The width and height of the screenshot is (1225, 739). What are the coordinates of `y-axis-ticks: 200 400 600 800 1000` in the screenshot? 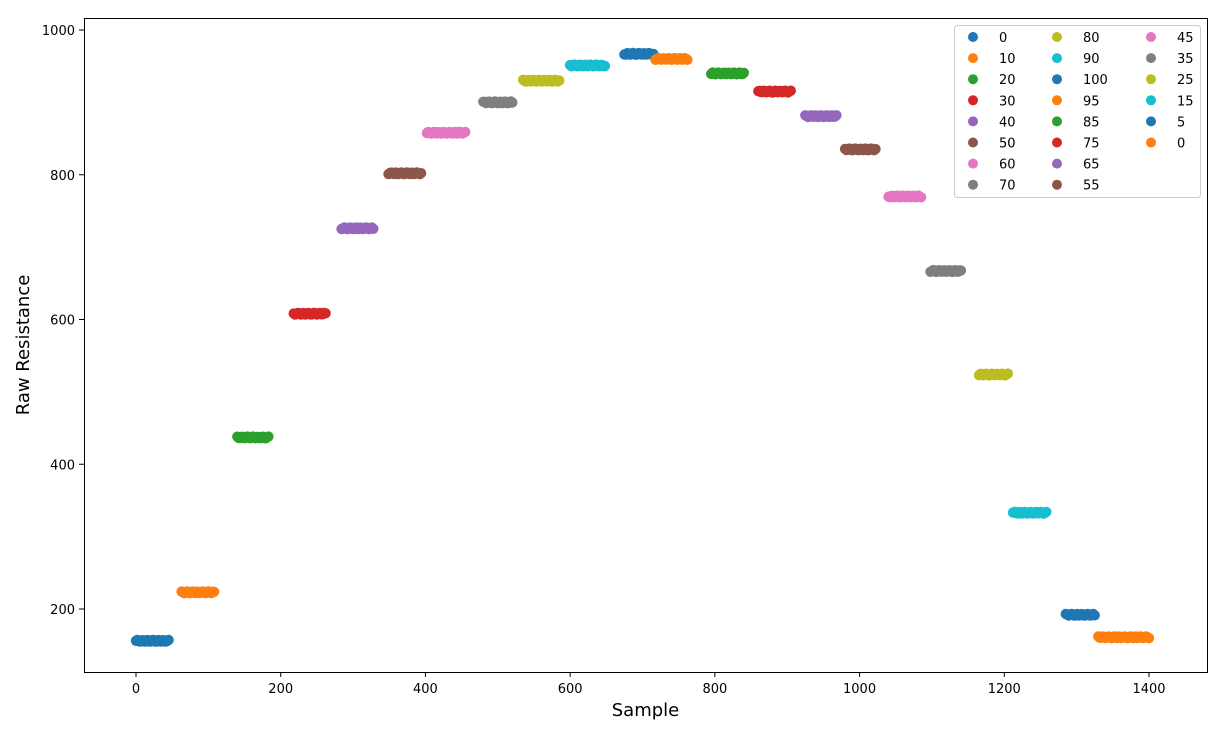 It's located at (63, 321).